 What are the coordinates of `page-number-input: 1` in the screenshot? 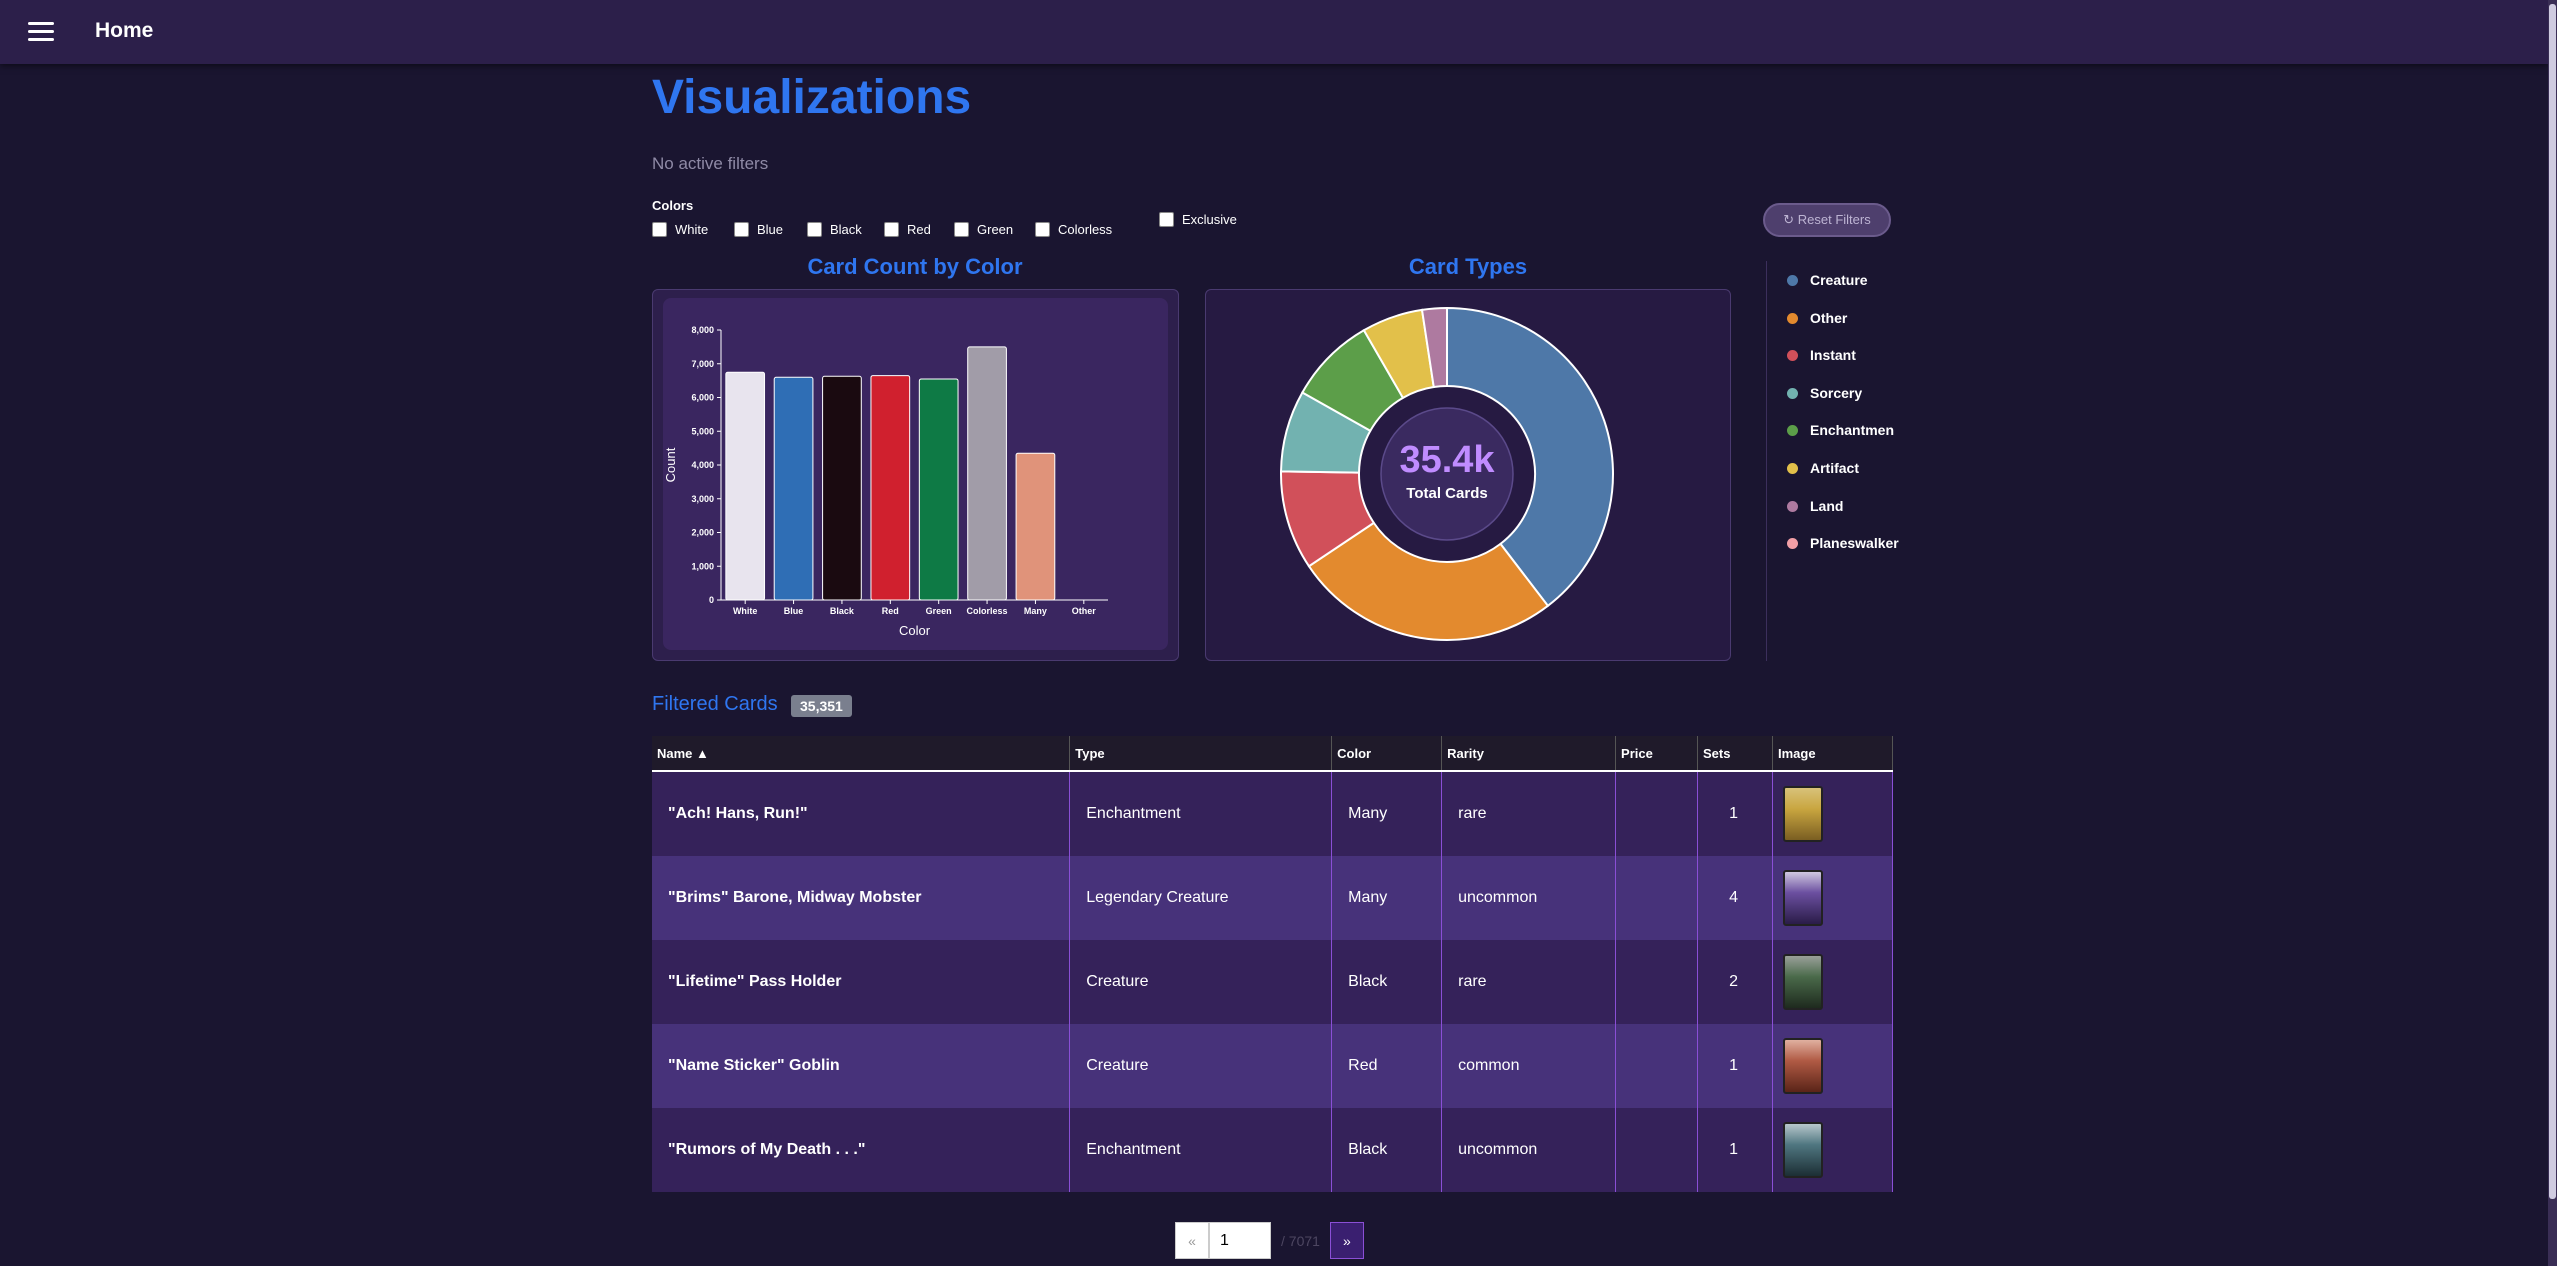 It's located at (1240, 1240).